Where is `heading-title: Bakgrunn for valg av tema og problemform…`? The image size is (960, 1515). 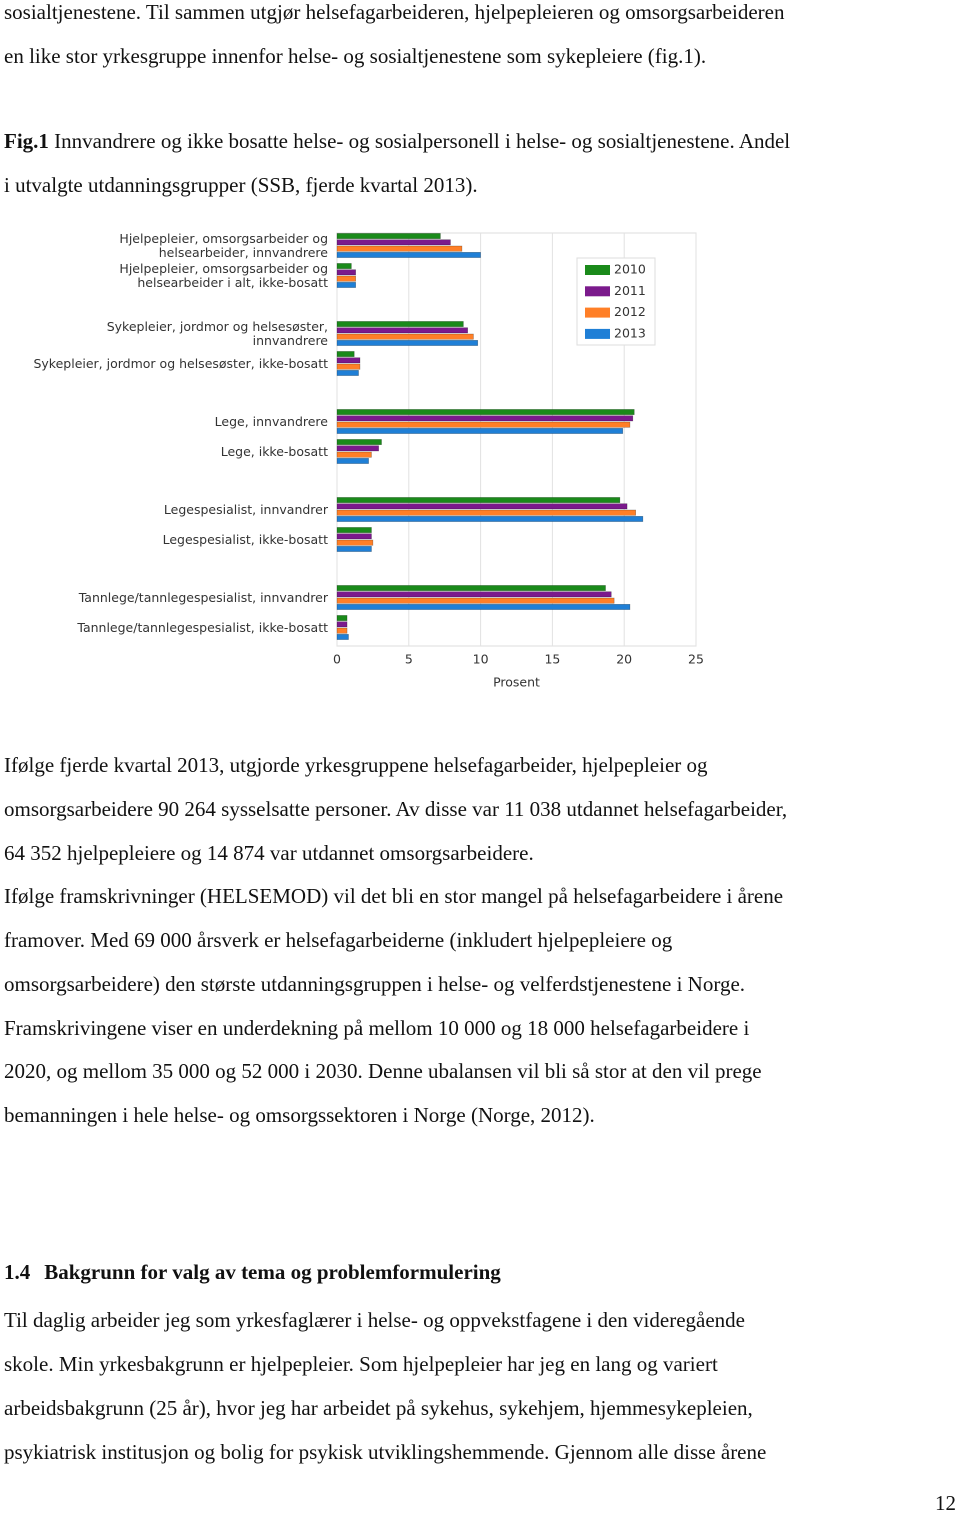 heading-title: Bakgrunn for valg av tema og problemform… is located at coordinates (272, 1272).